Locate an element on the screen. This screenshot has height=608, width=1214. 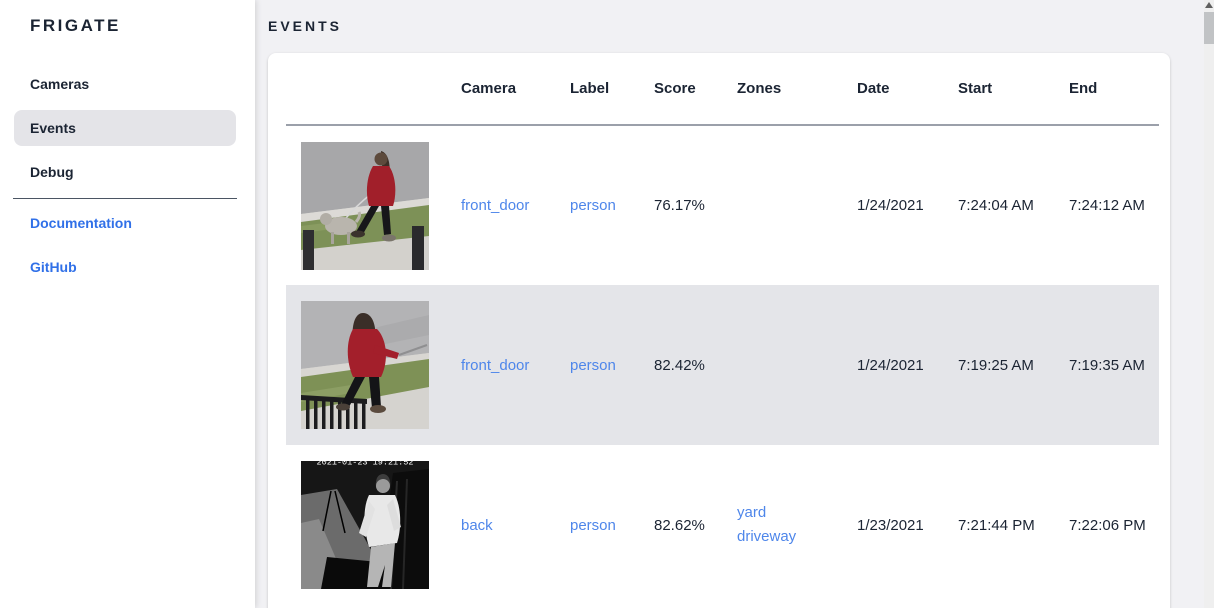
col-header-camera: Camera is located at coordinates (499, 89).